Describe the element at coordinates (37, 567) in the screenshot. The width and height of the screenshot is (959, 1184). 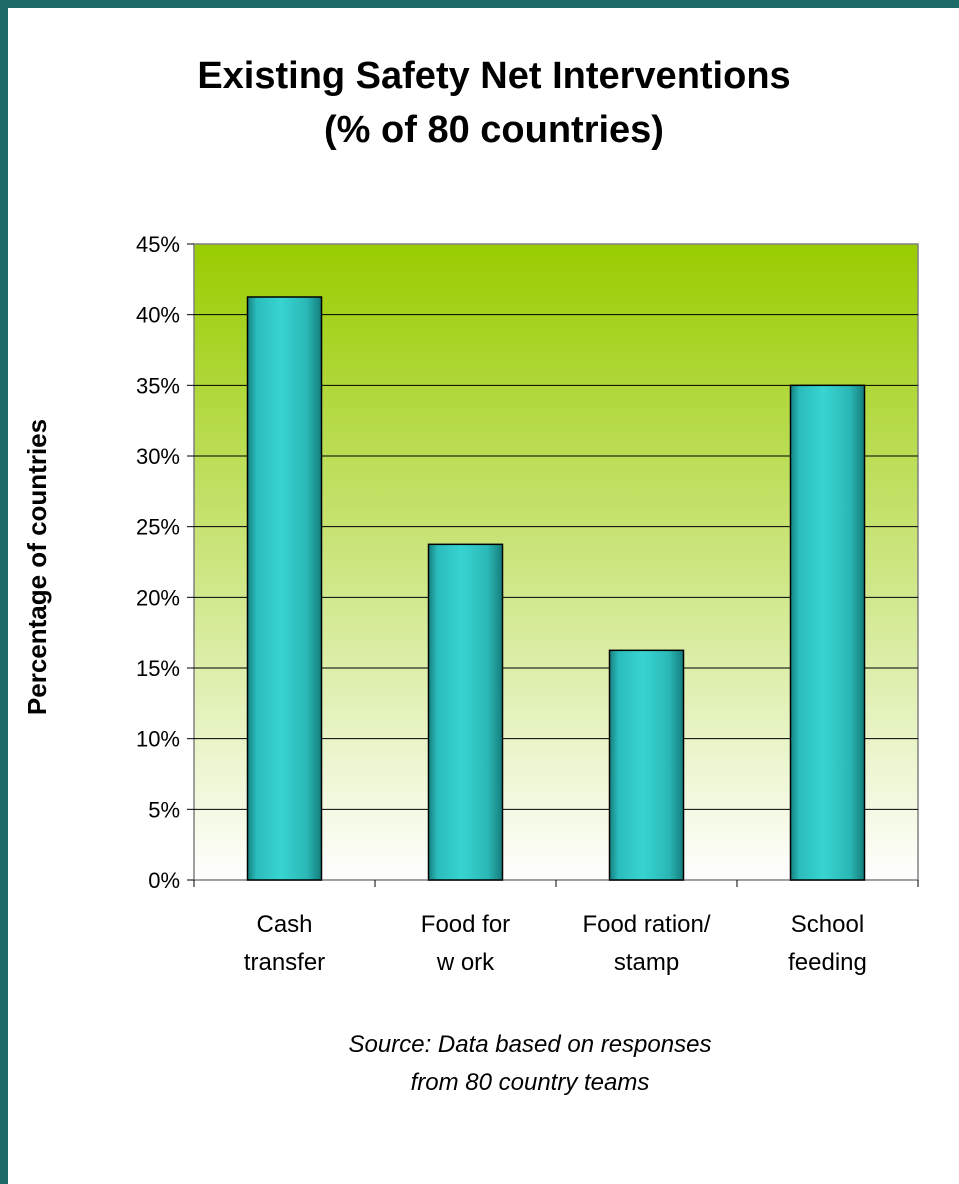
I see `y-axis-label: Percentage of countries` at that location.